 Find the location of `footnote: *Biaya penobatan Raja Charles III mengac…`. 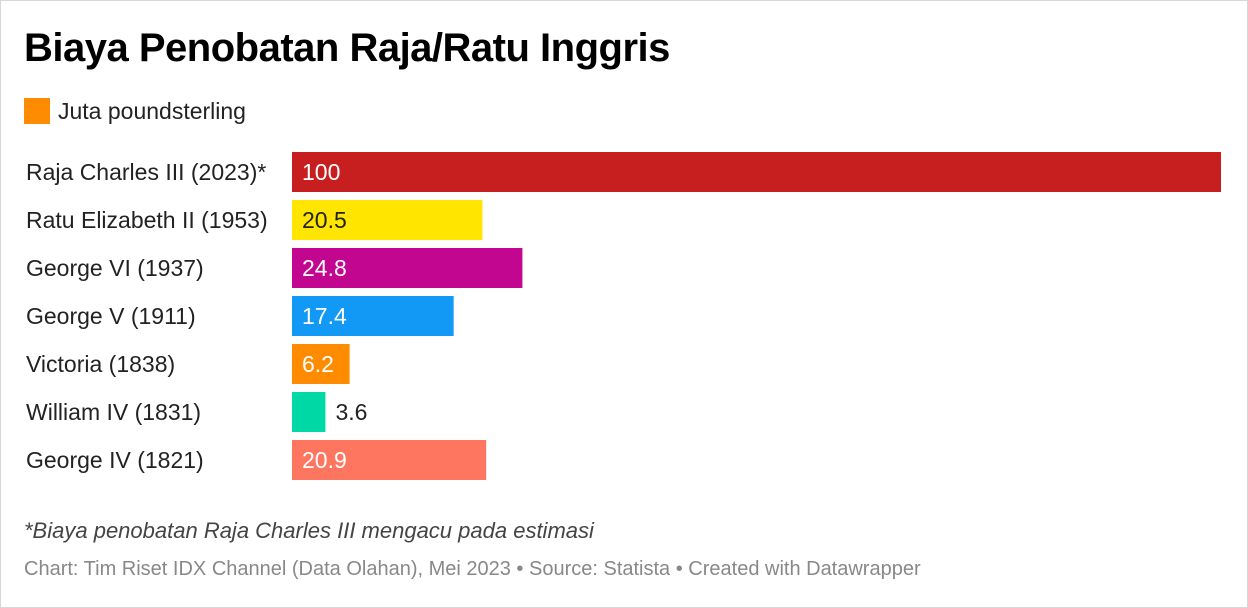

footnote: *Biaya penobatan Raja Charles III mengac… is located at coordinates (309, 530).